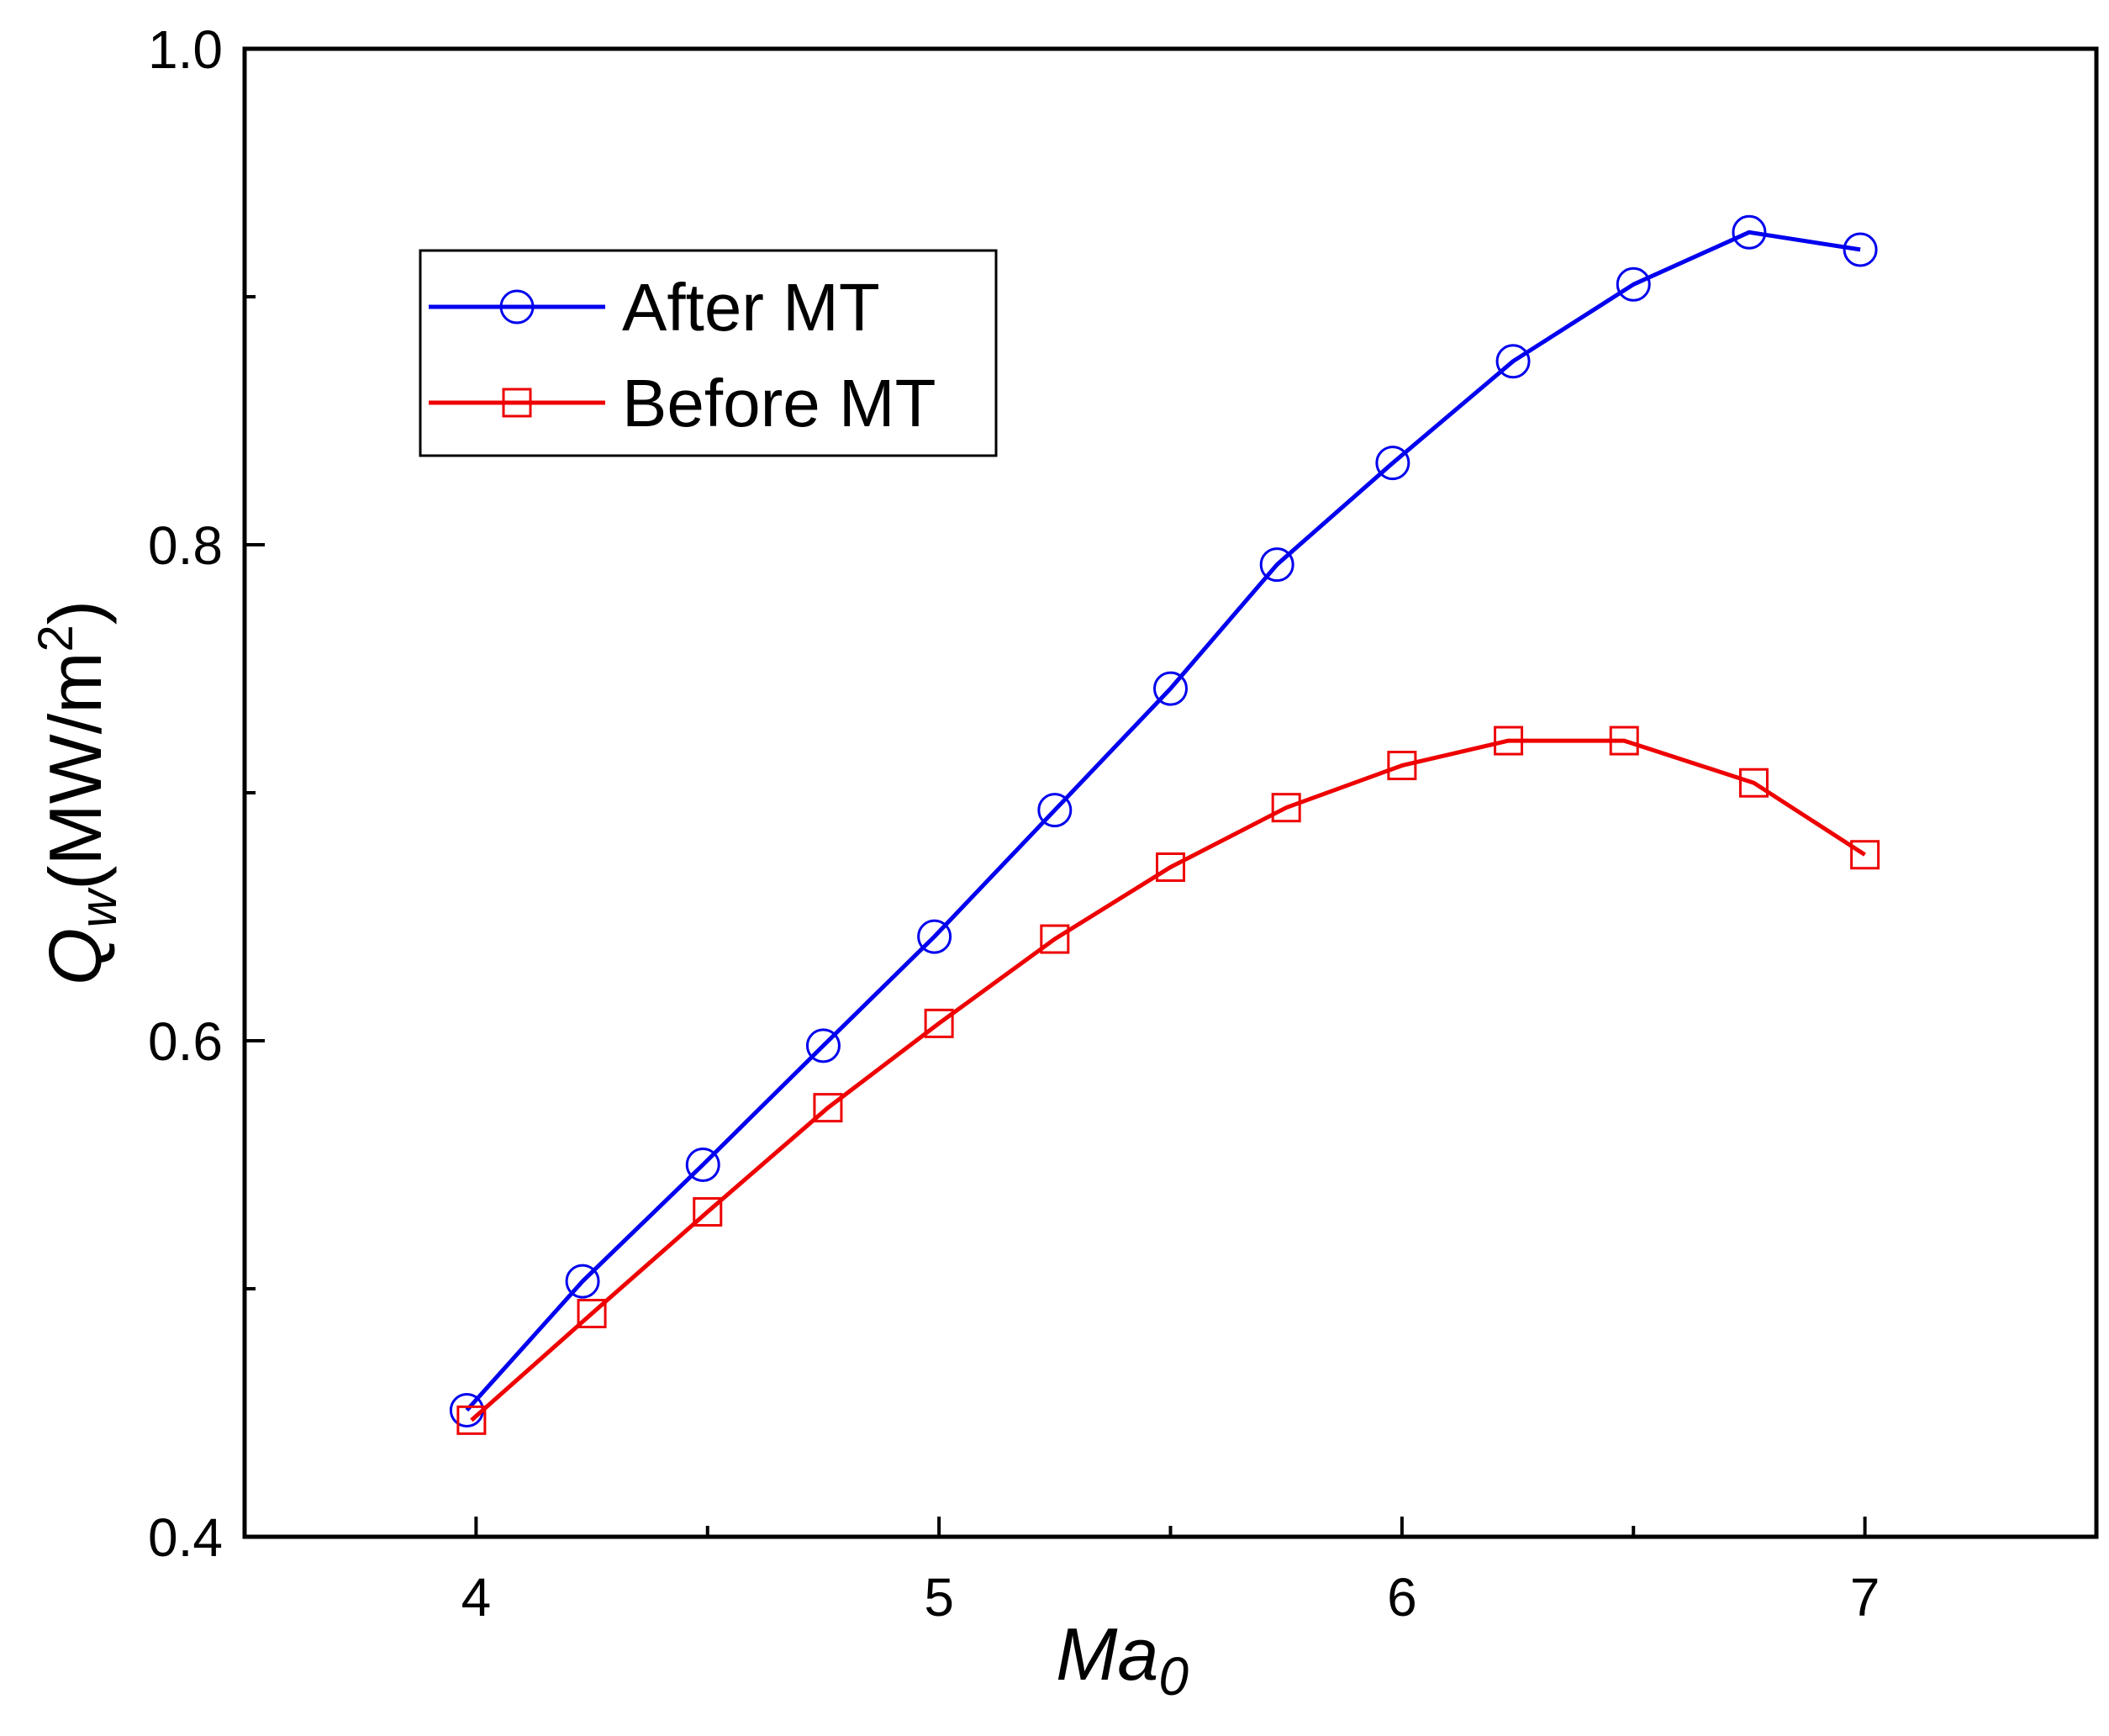  What do you see at coordinates (1170, 1572) in the screenshot?
I see `x-axis-ticks: 4 5 6 7` at bounding box center [1170, 1572].